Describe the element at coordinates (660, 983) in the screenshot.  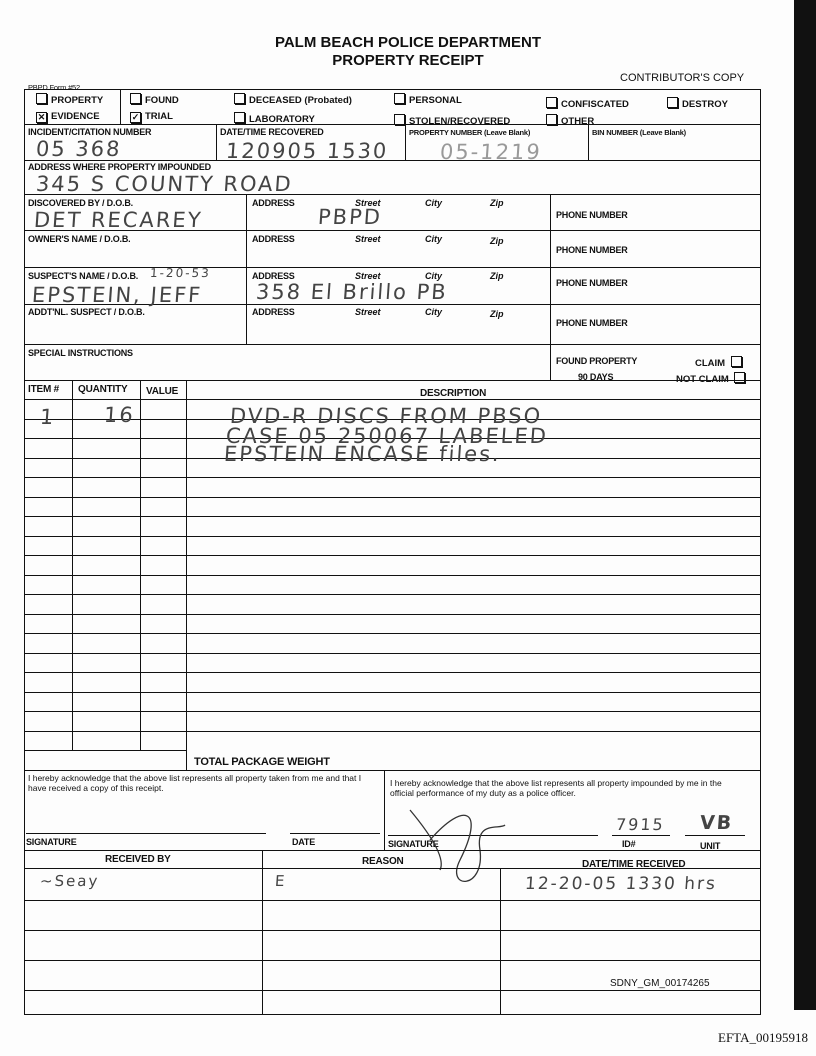
I see `bates-number: SDNY_GM_00174265` at that location.